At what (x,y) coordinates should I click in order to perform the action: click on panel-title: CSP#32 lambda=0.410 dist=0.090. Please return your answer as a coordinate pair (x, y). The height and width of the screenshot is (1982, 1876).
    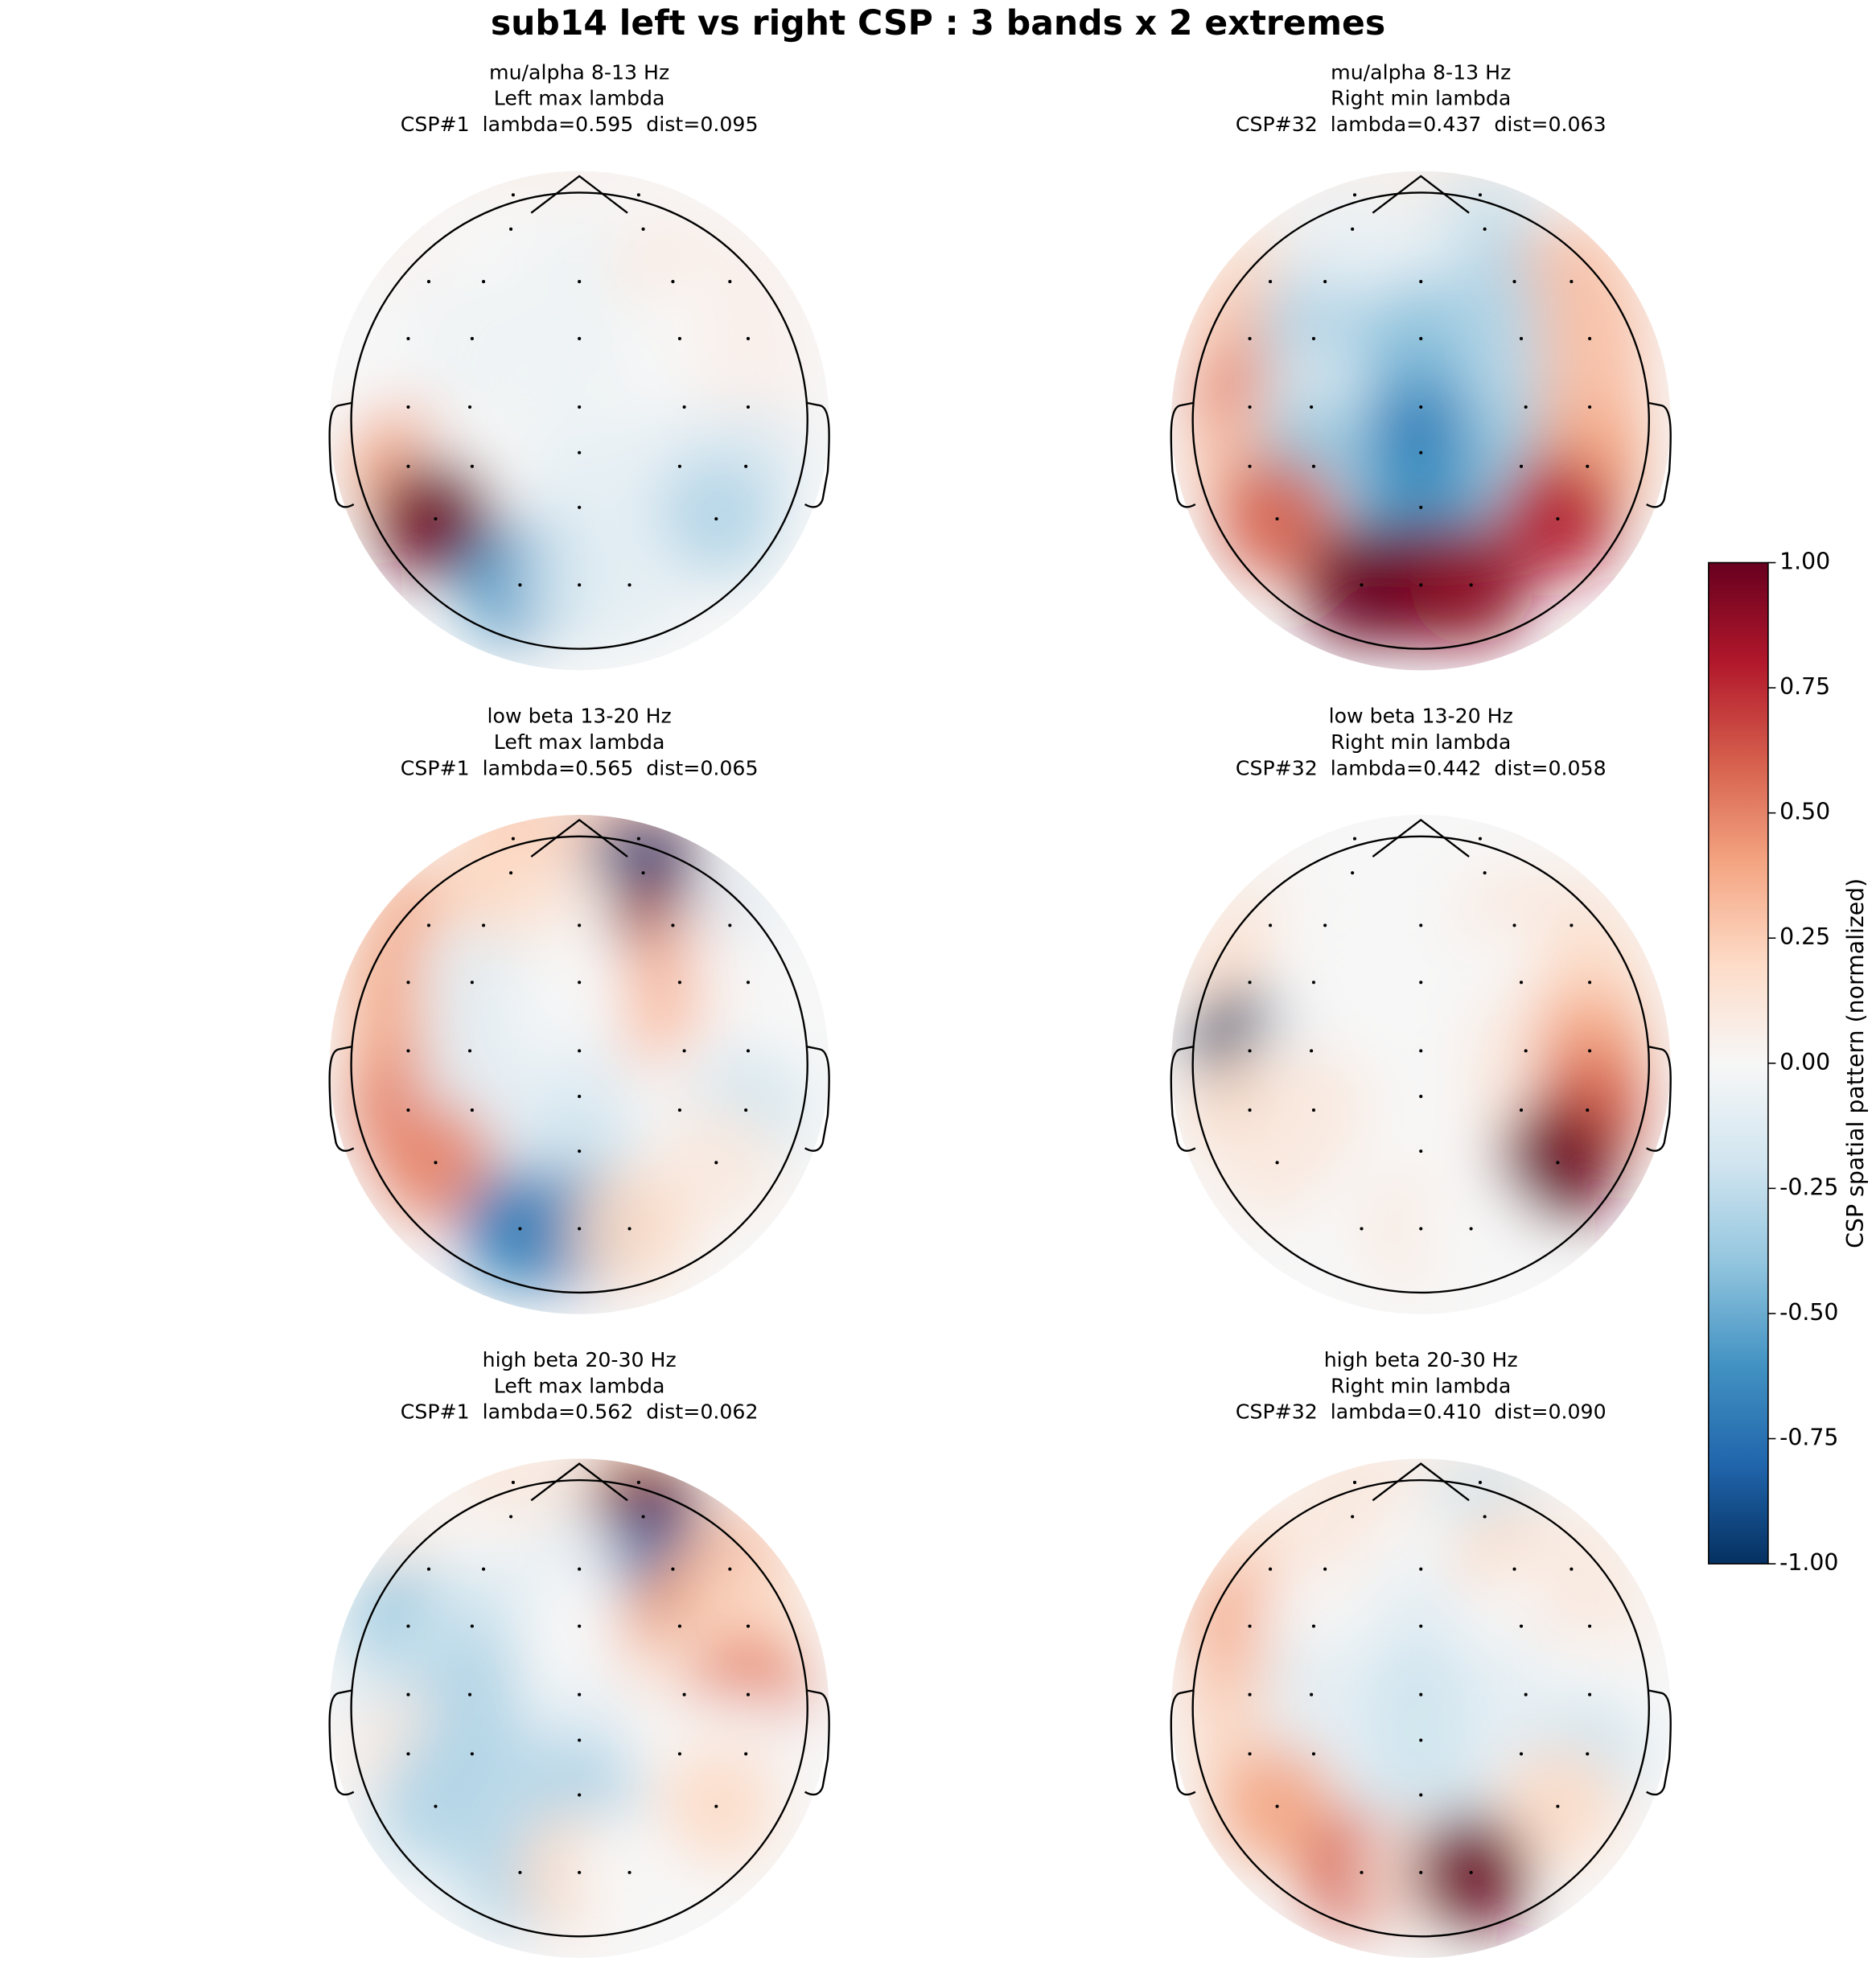
    Looking at the image, I should click on (1421, 1412).